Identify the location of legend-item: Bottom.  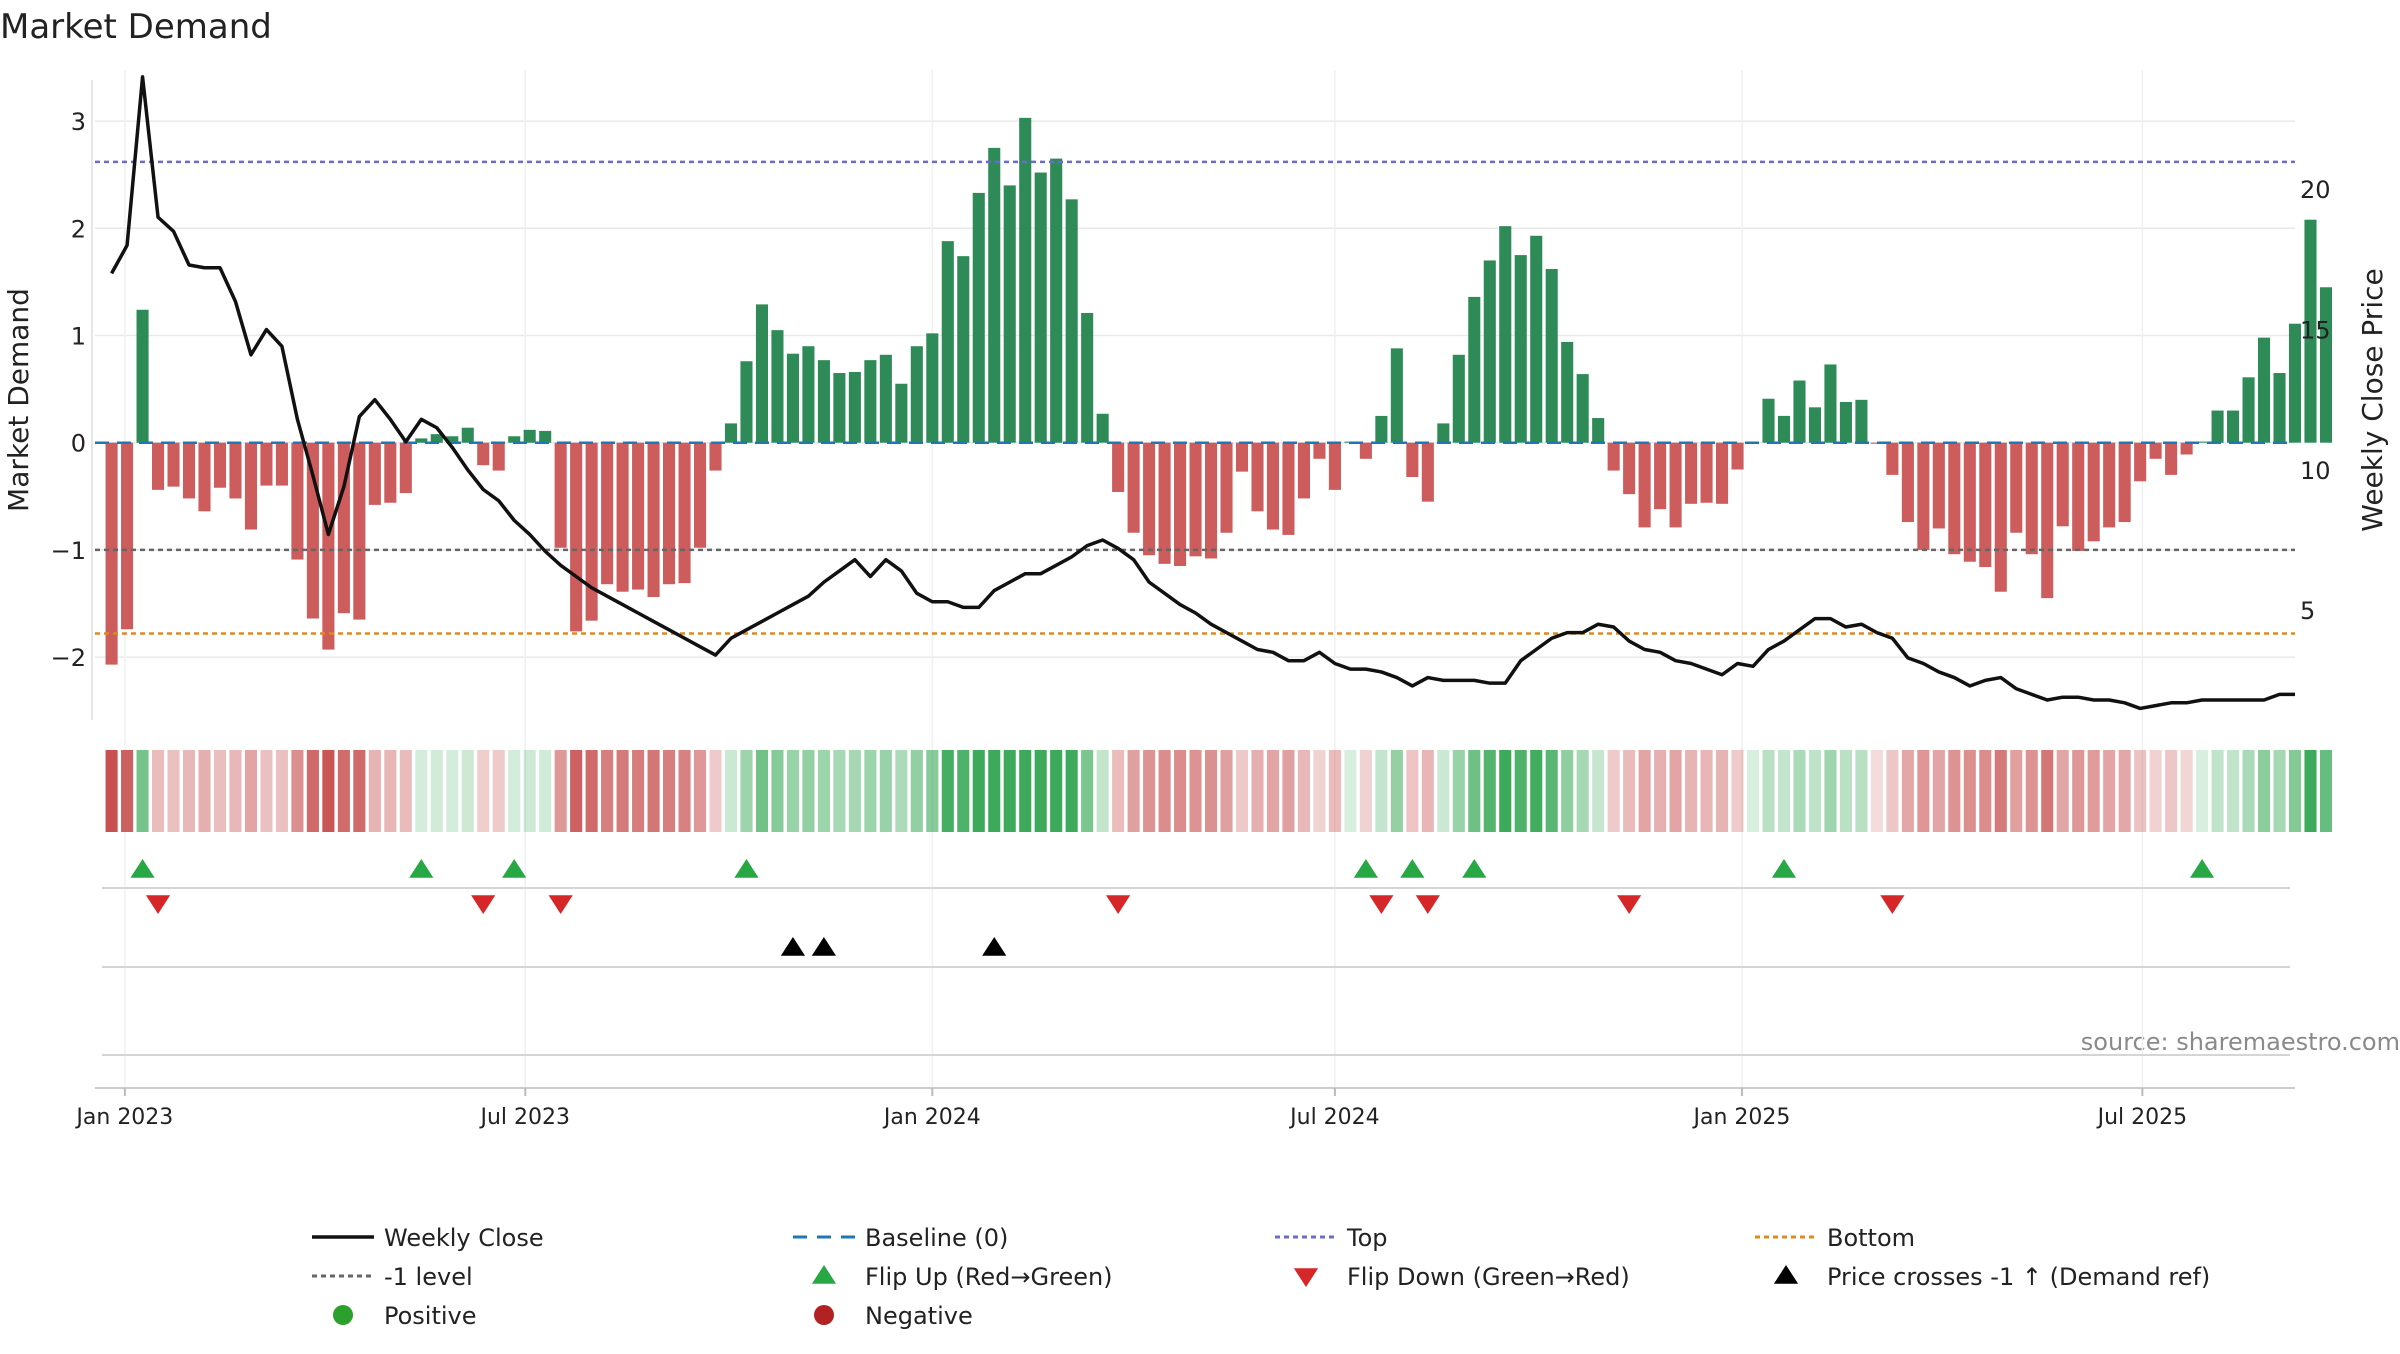
(1835, 1238).